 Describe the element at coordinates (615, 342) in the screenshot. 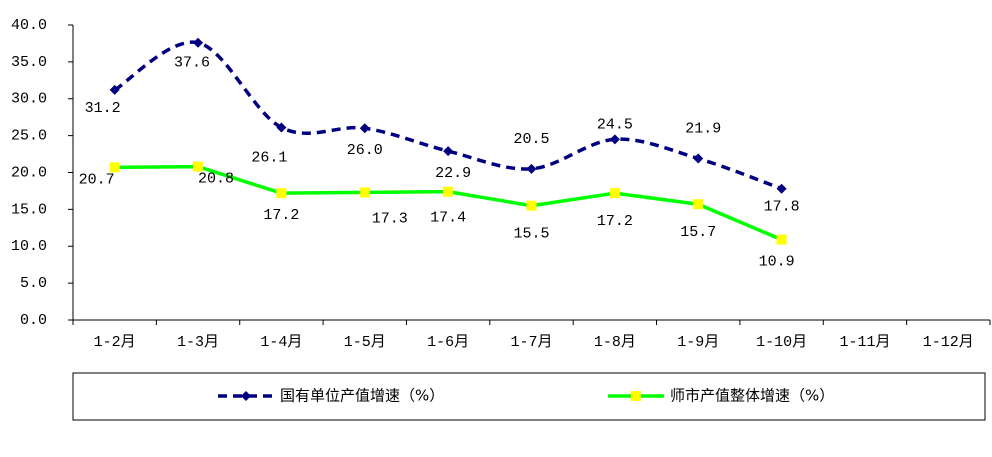

I see `x-tick-label: 1-8月` at that location.